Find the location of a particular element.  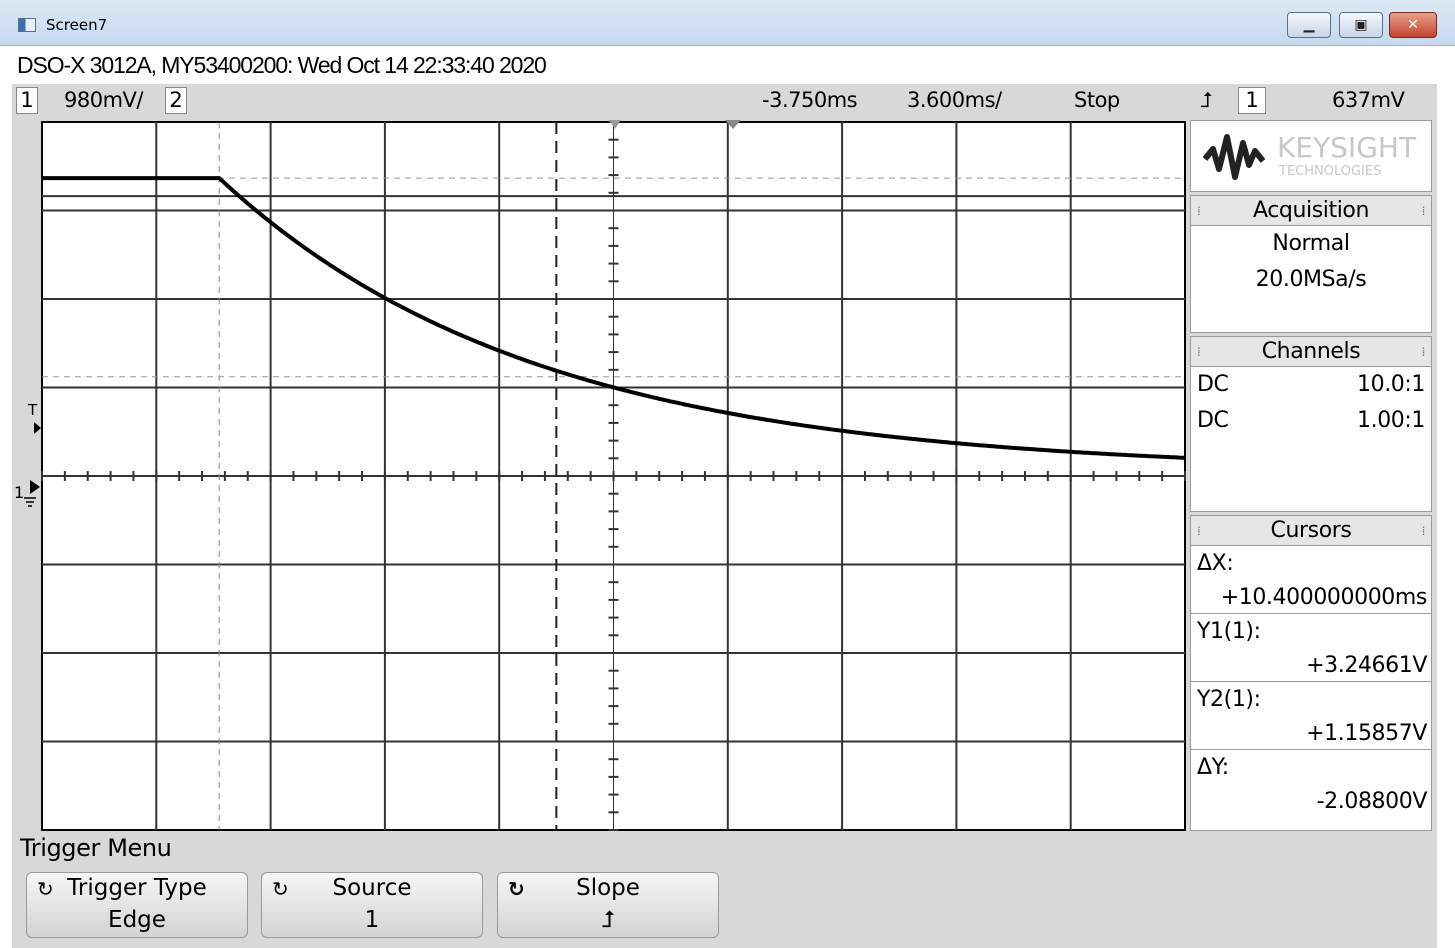

close-button: ✕ is located at coordinates (1413, 25).